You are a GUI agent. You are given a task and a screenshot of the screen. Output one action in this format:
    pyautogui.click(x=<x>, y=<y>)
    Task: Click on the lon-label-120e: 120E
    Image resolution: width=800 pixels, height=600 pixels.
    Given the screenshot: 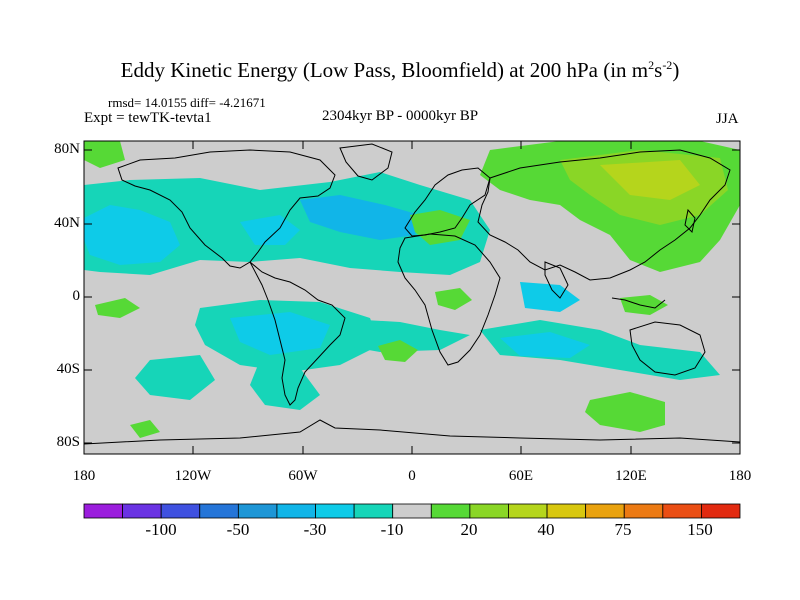 What is the action you would take?
    pyautogui.click(x=631, y=476)
    